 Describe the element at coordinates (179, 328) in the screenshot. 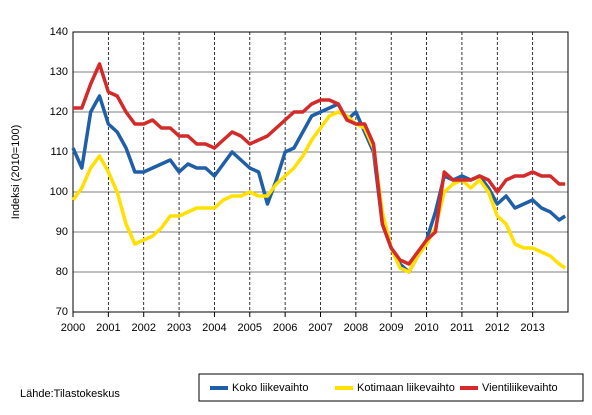

I see `x-tick-label: 2003` at that location.